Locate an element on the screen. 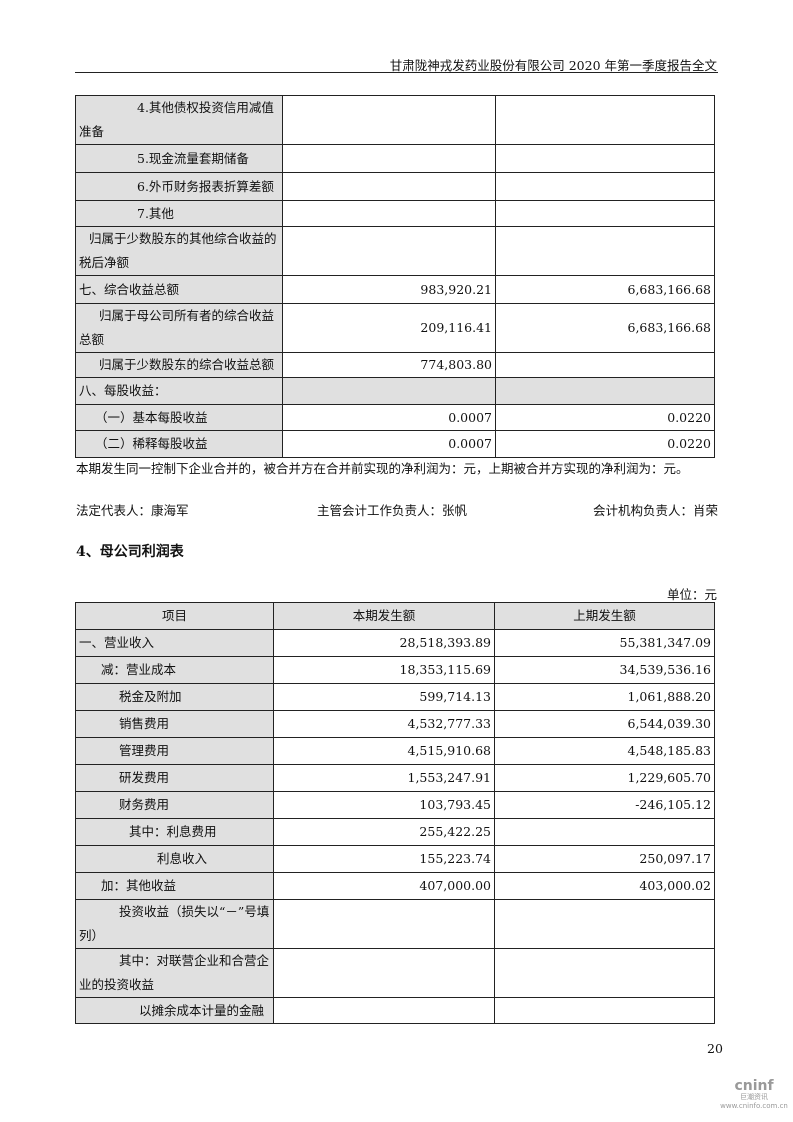  row-label: 销售费用 is located at coordinates (174, 724).